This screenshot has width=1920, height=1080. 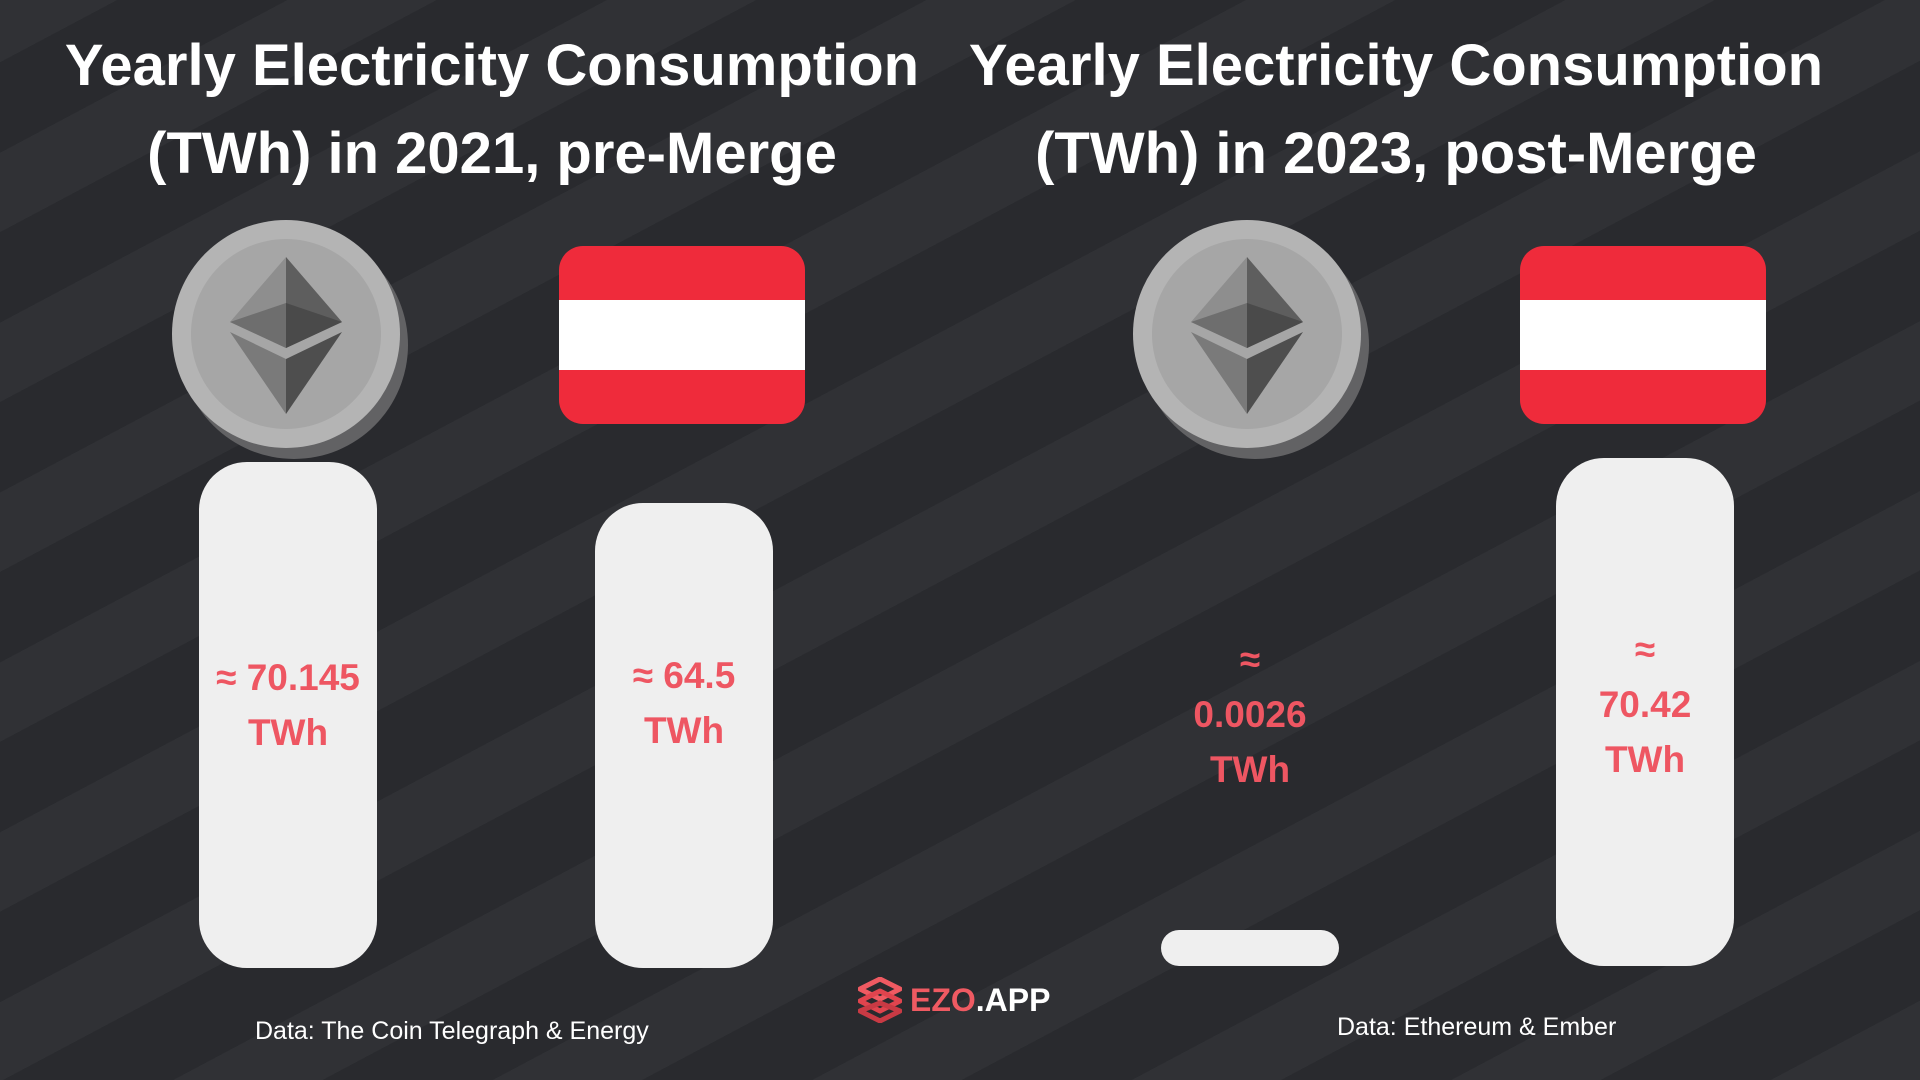 I want to click on data-label-line: ≈ 70.145, so click(x=288, y=677).